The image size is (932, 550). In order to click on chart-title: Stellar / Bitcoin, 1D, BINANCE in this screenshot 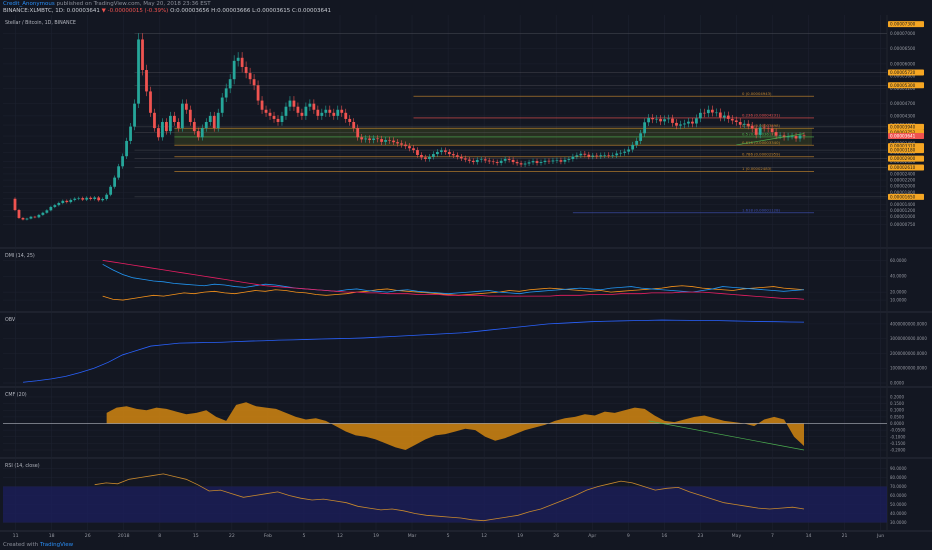, I will do `click(40, 23)`.